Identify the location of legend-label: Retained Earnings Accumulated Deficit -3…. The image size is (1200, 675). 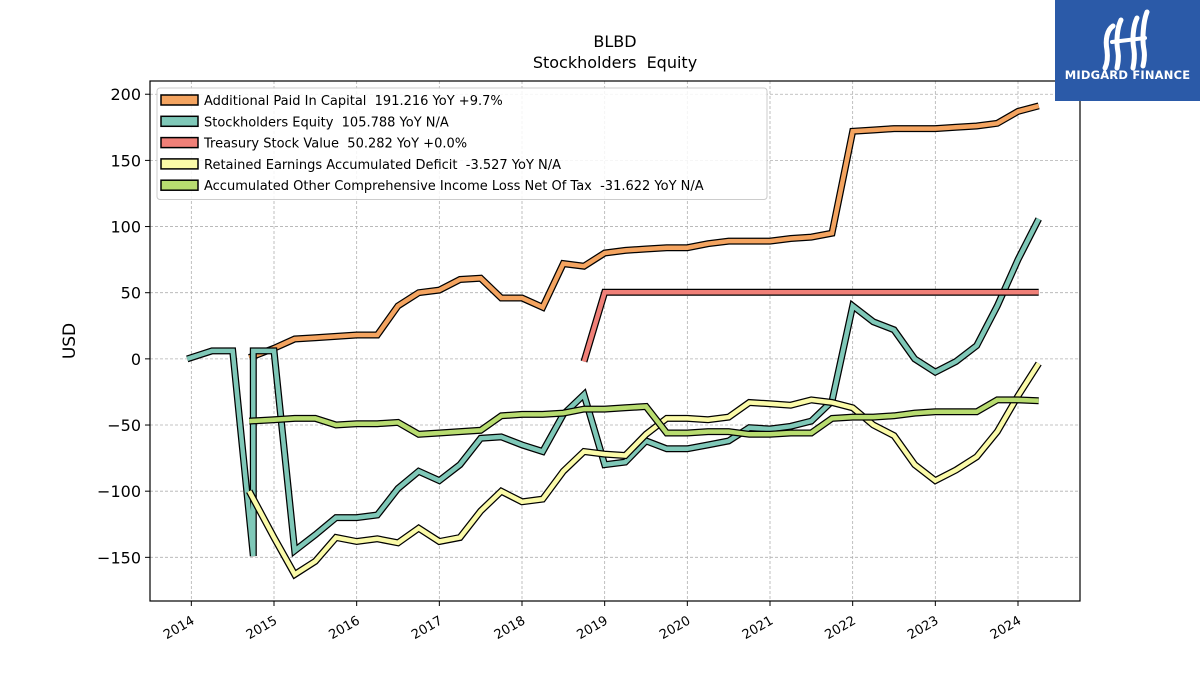
(382, 165).